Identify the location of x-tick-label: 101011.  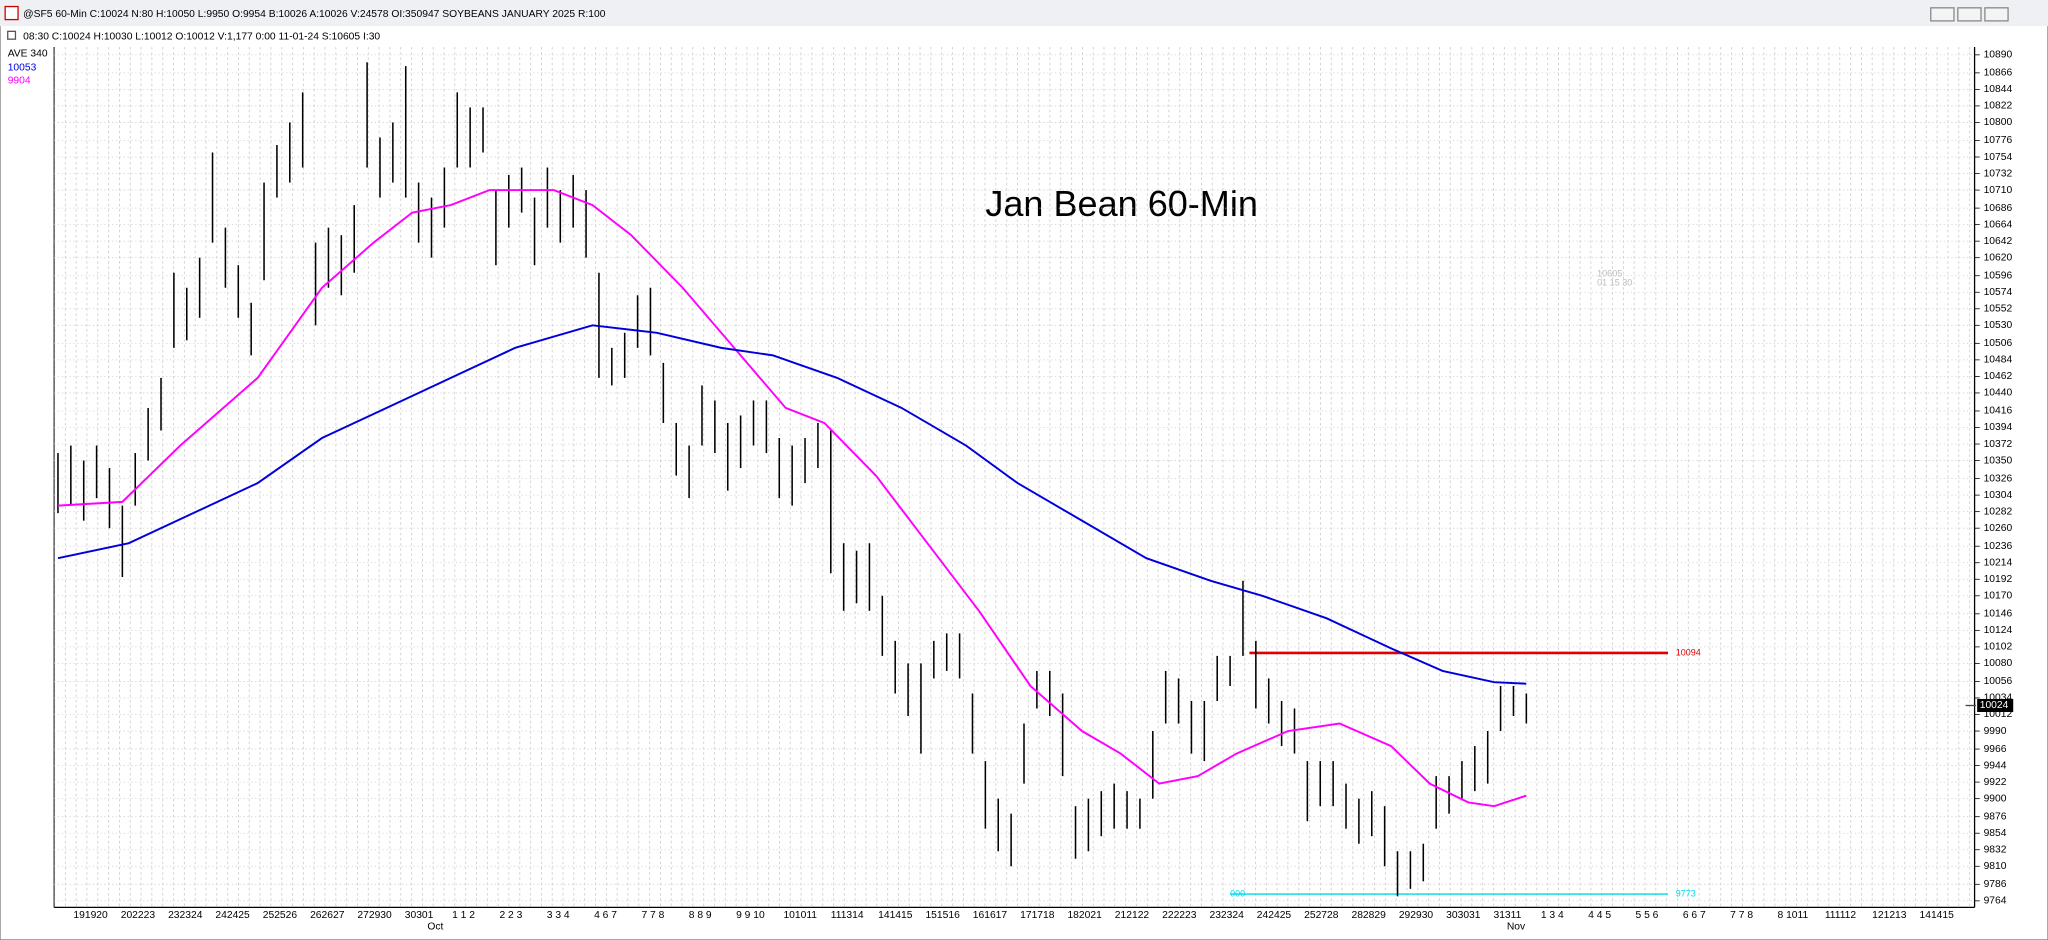
(800, 915).